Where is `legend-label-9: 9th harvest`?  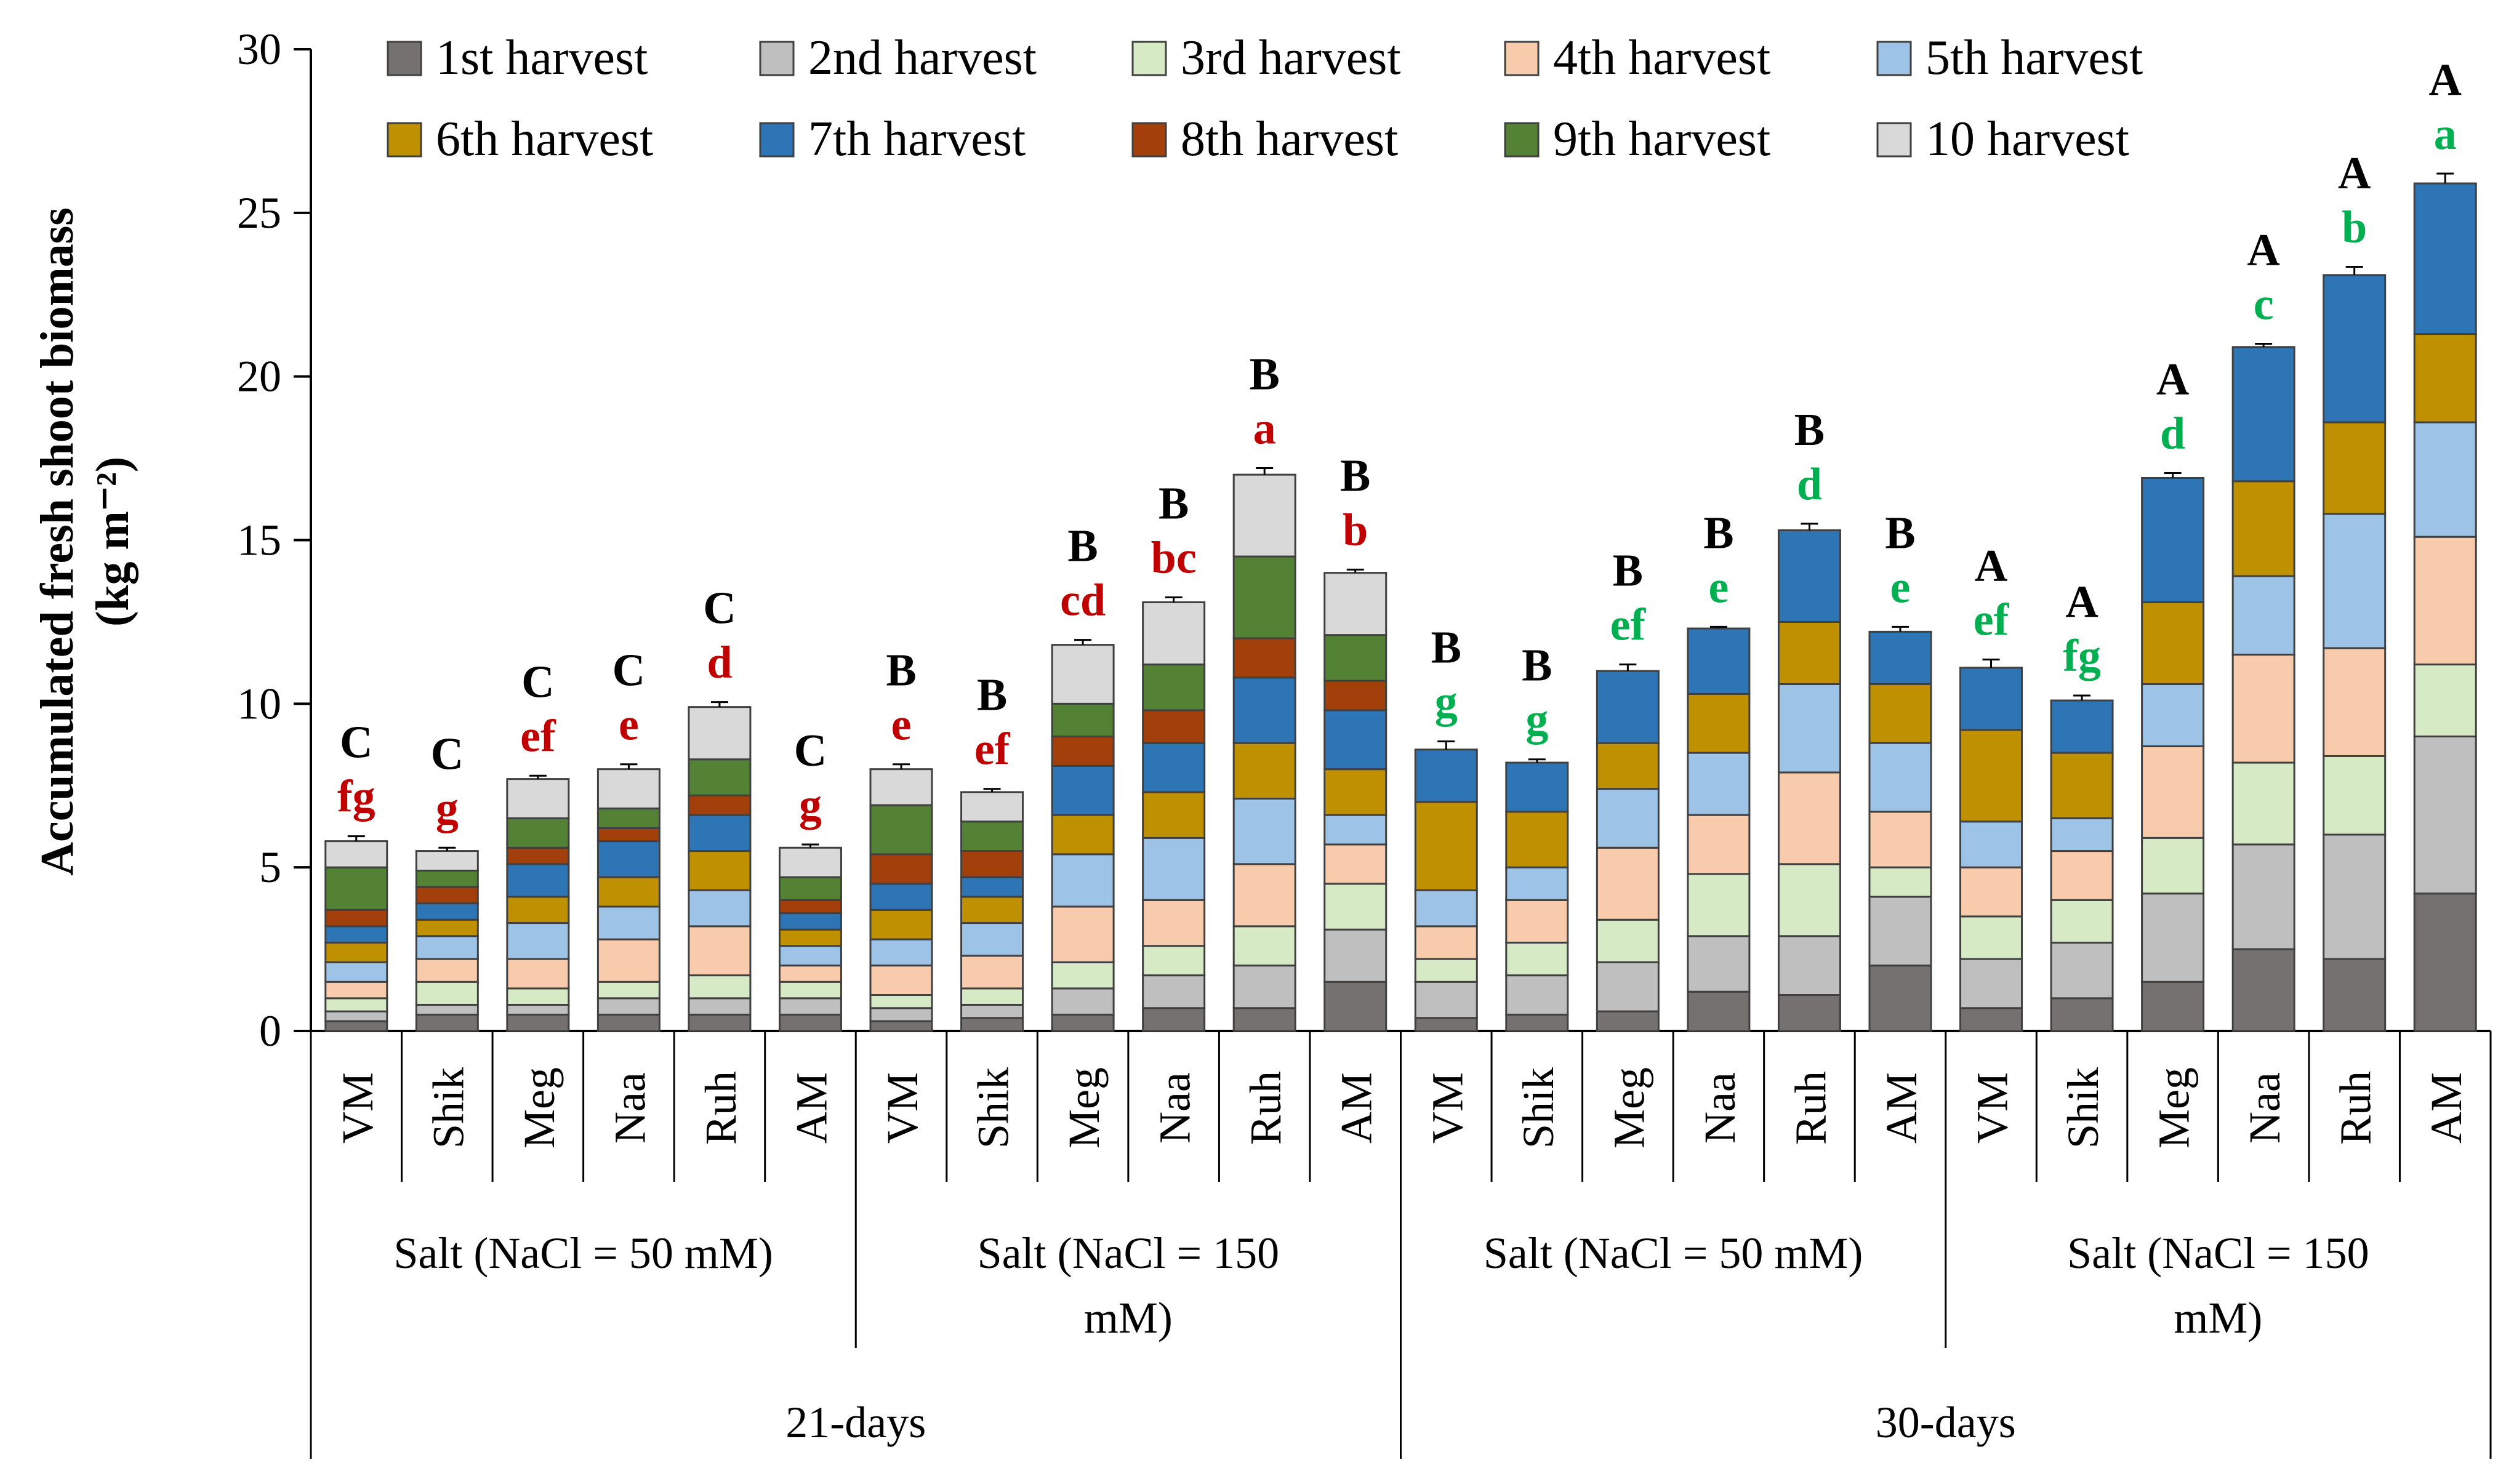 legend-label-9: 9th harvest is located at coordinates (1662, 139).